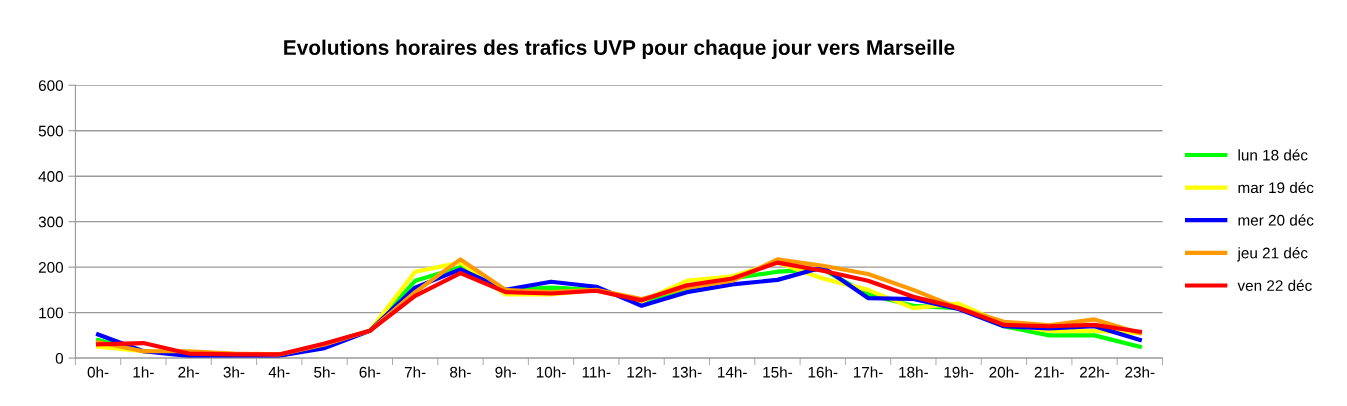 The width and height of the screenshot is (1347, 406). Describe the element at coordinates (823, 372) in the screenshot. I see `x-tick-label: 16h-` at that location.